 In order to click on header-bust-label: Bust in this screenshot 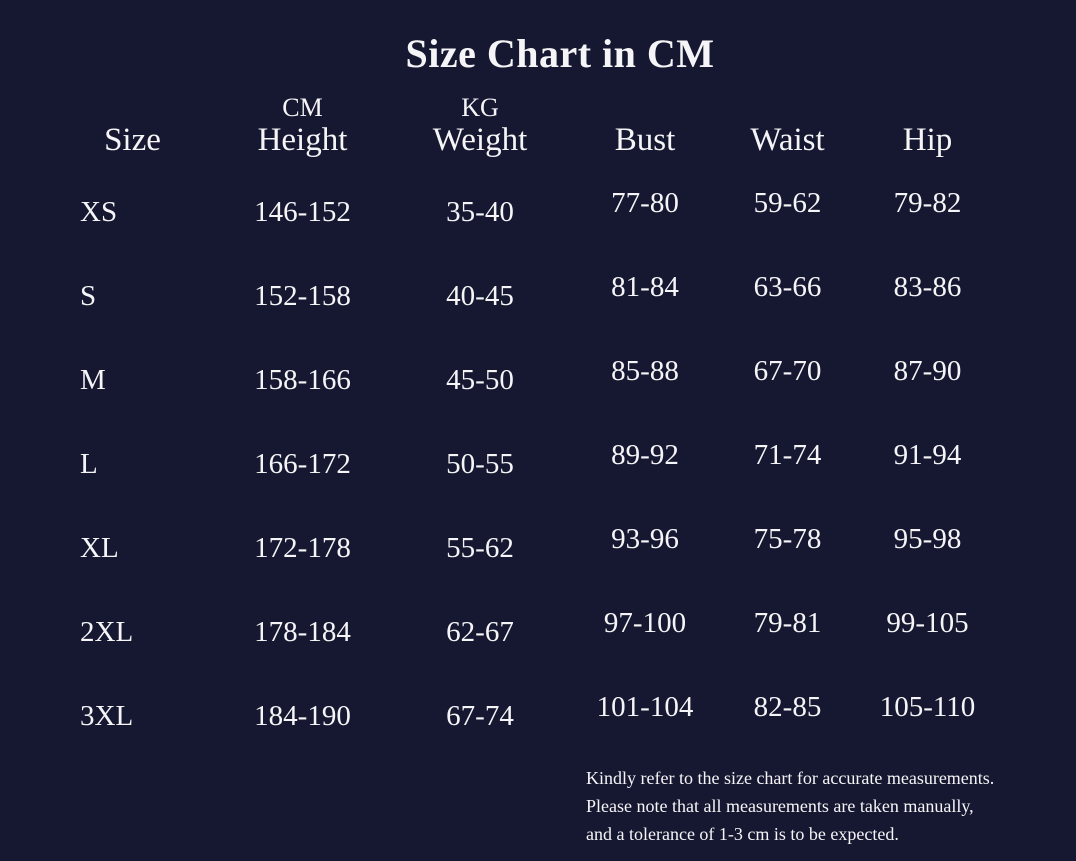, I will do `click(645, 139)`.